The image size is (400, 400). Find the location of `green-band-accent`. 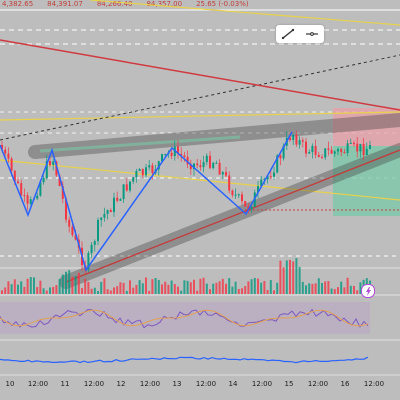

green-band-accent is located at coordinates (140, 144).